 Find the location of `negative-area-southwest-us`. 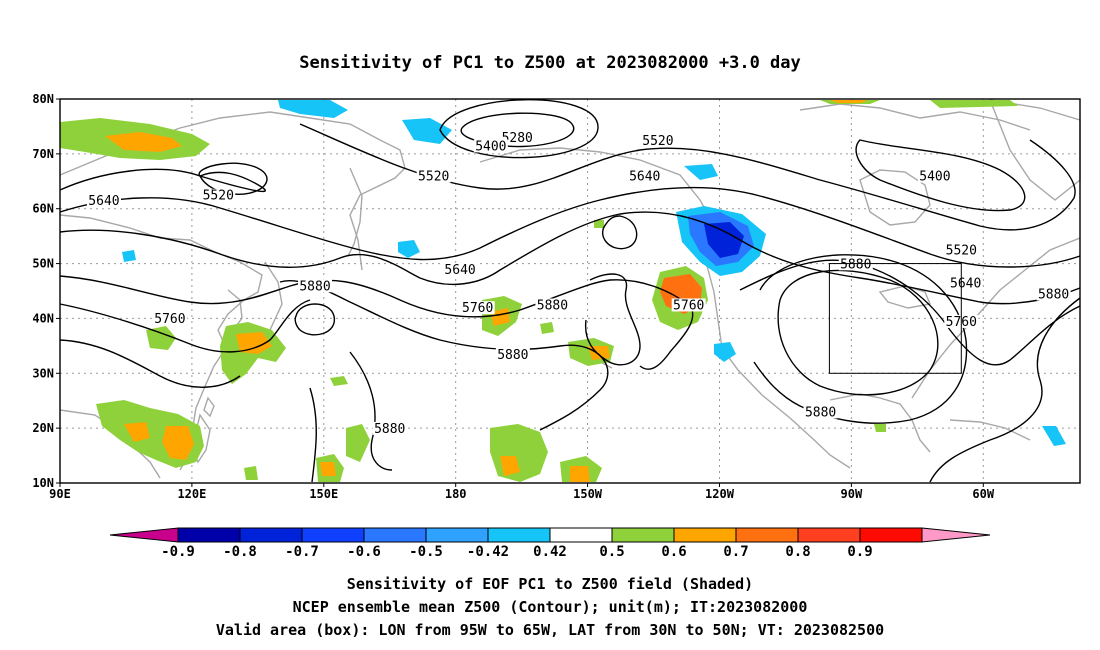

negative-area-southwest-us is located at coordinates (725, 352).